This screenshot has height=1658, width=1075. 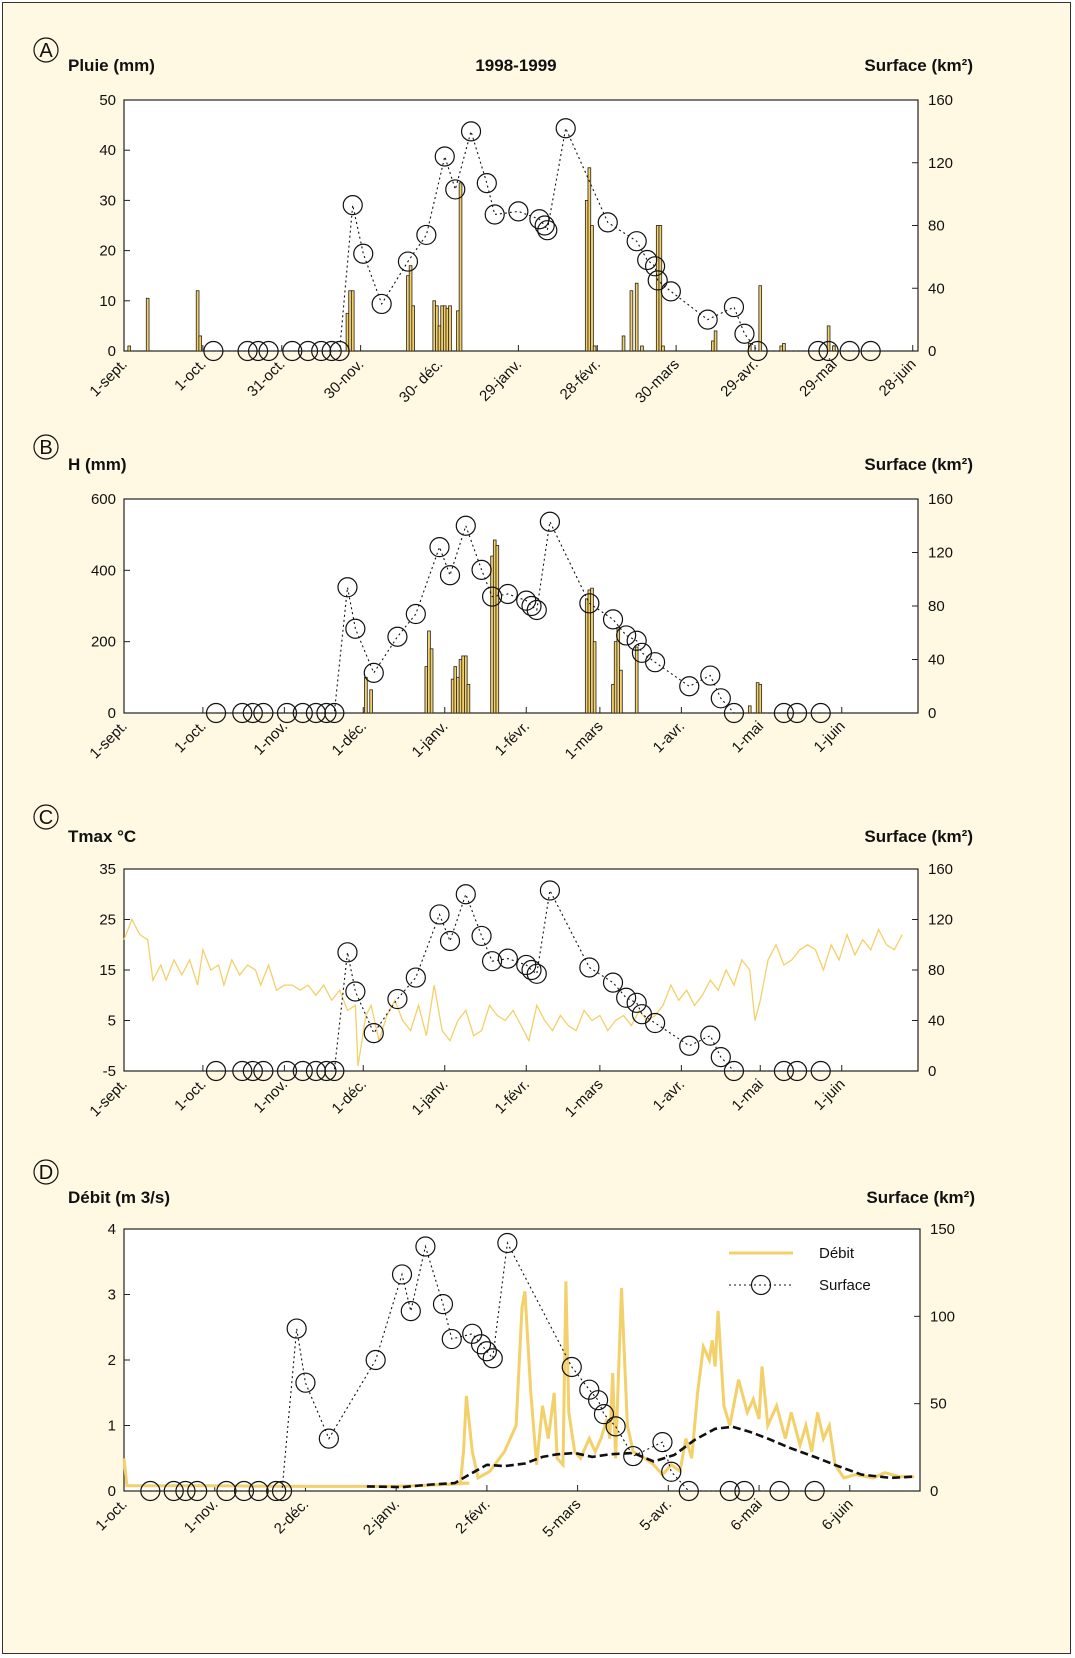 What do you see at coordinates (97, 464) in the screenshot?
I see `left-axis-label: H (mm)` at bounding box center [97, 464].